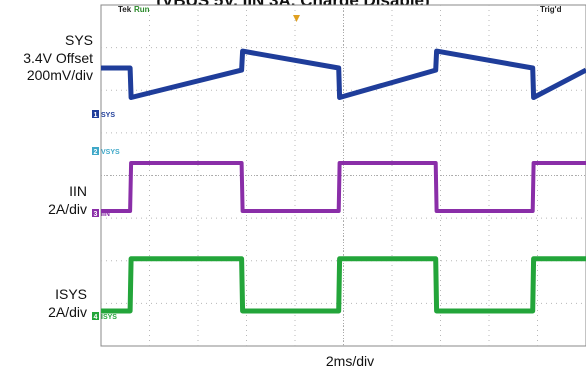 This screenshot has width=586, height=374. I want to click on marker-channel: 3, so click(96, 214).